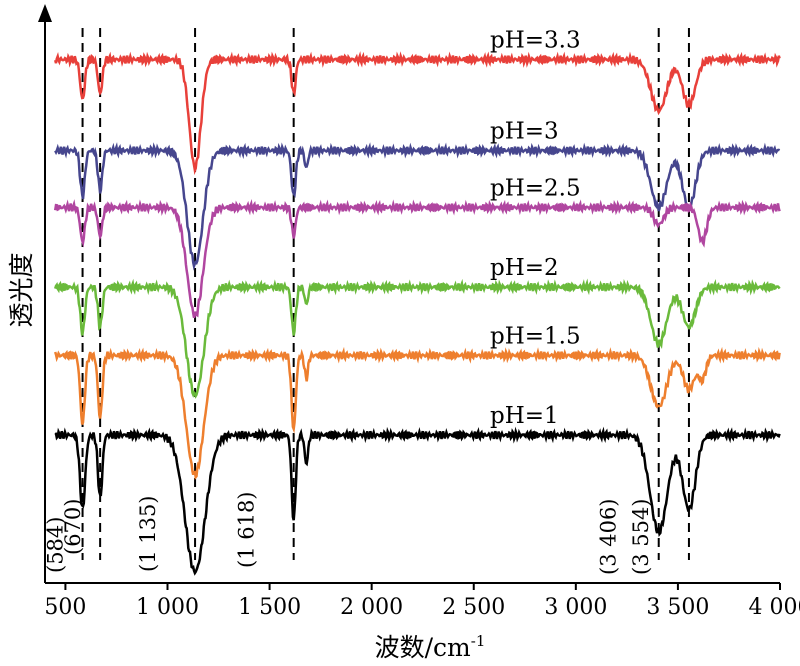 Image resolution: width=800 pixels, height=666 pixels. What do you see at coordinates (609, 536) in the screenshot?
I see `peak-annotation-4: (3 406)` at bounding box center [609, 536].